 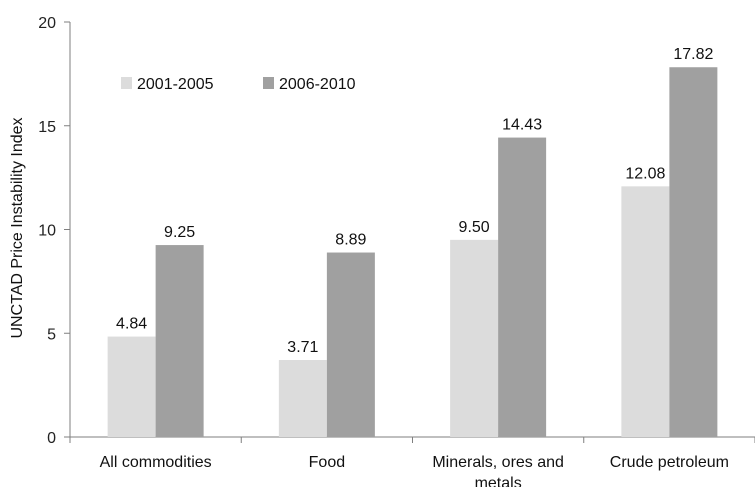 I want to click on y-tick-label: 15, so click(x=47, y=127).